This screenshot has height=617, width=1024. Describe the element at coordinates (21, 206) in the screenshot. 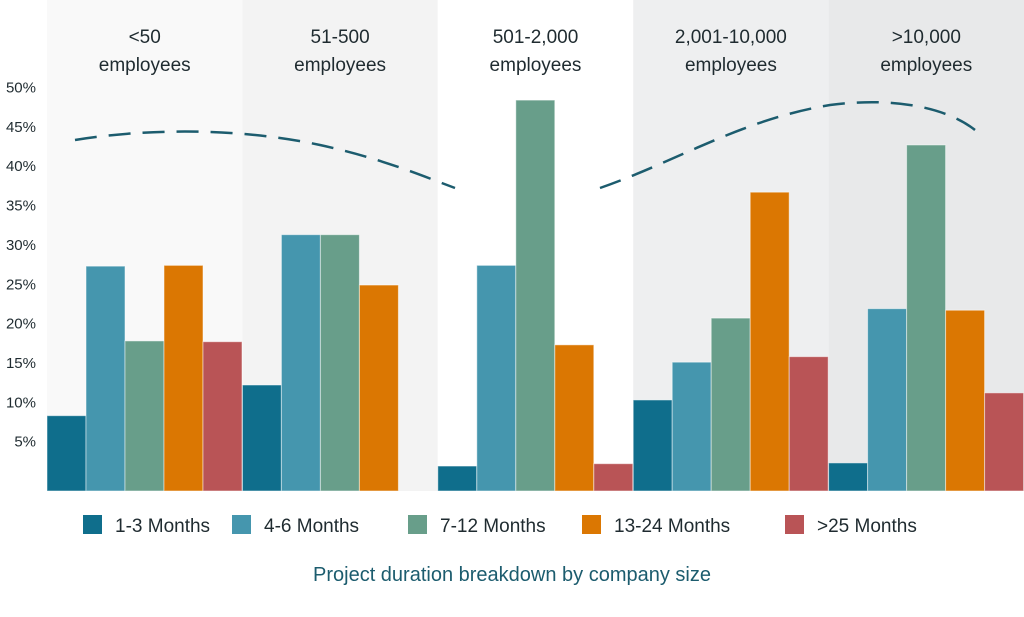

I see `y-tick-label: 35%` at that location.